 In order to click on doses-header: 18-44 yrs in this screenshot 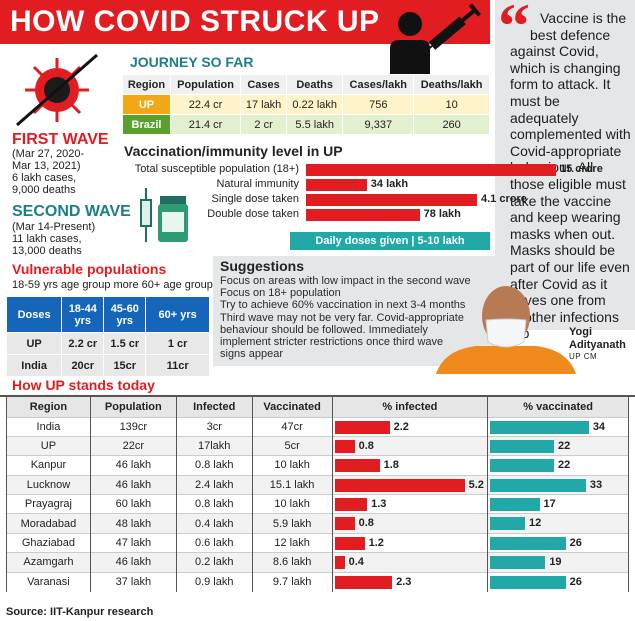, I will do `click(83, 314)`.